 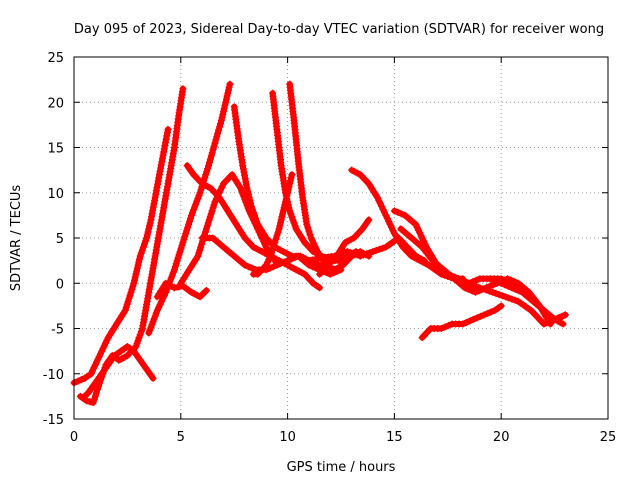 What do you see at coordinates (74, 437) in the screenshot?
I see `x-tick-label: 0` at bounding box center [74, 437].